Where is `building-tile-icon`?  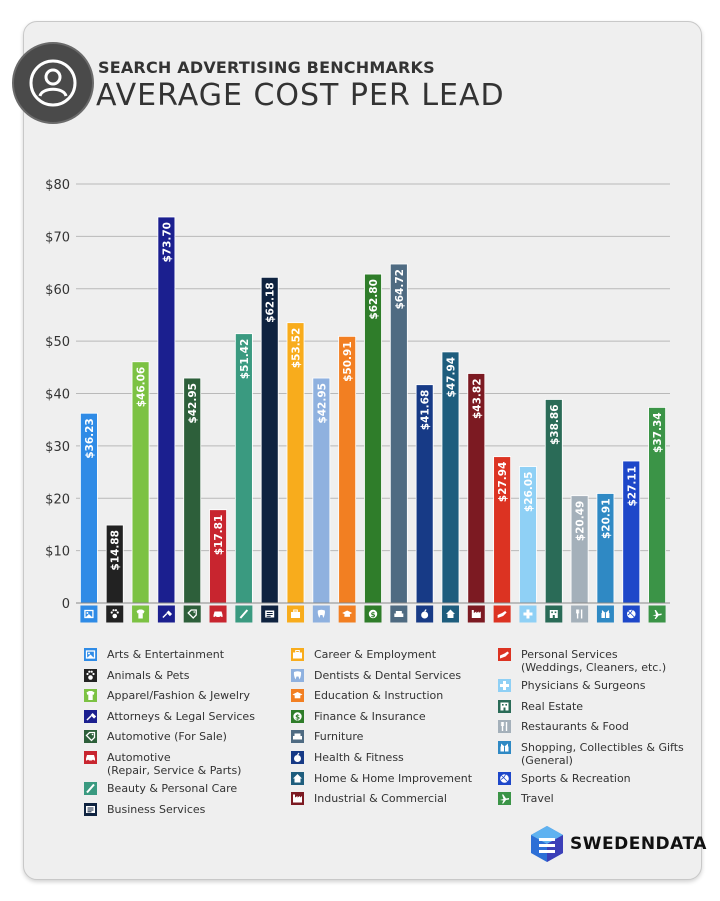
building-tile-icon is located at coordinates (554, 614).